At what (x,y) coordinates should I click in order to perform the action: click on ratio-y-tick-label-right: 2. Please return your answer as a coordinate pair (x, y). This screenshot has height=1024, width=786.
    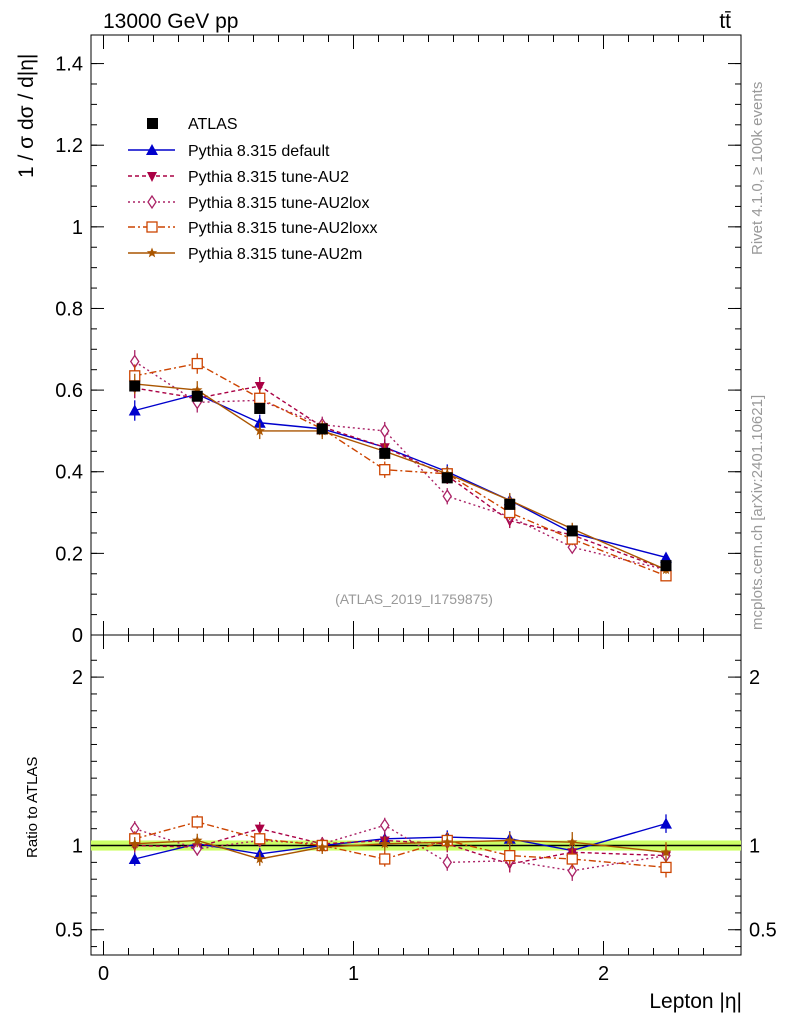
    Looking at the image, I should click on (754, 678).